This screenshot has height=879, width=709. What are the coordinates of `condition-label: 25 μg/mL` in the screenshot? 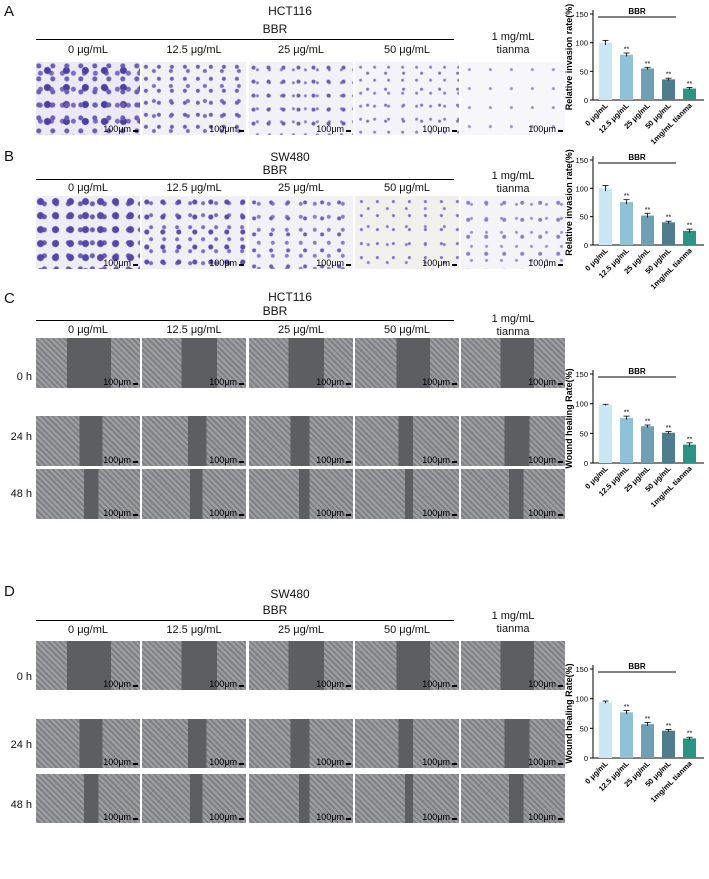 It's located at (301, 630).